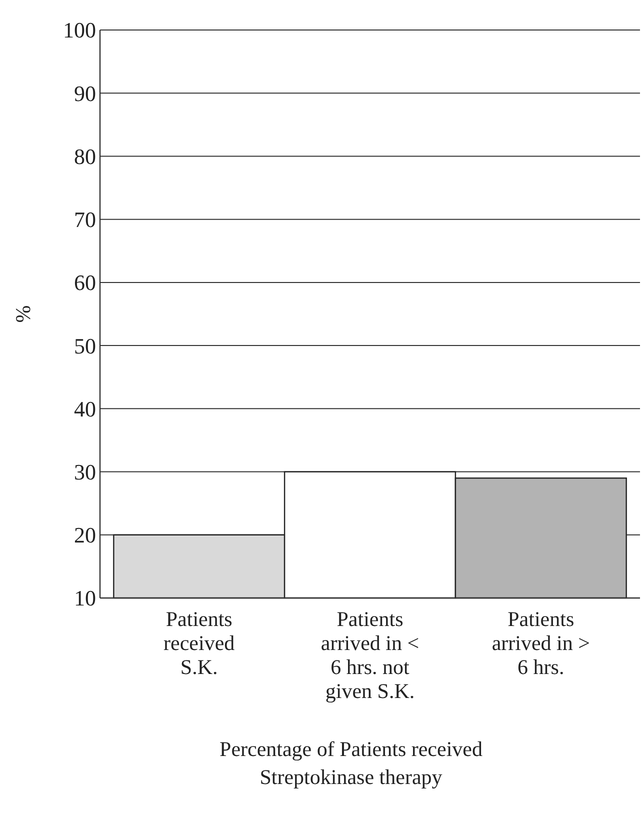 Image resolution: width=642 pixels, height=839 pixels. I want to click on y-tick-label: 90, so click(85, 93).